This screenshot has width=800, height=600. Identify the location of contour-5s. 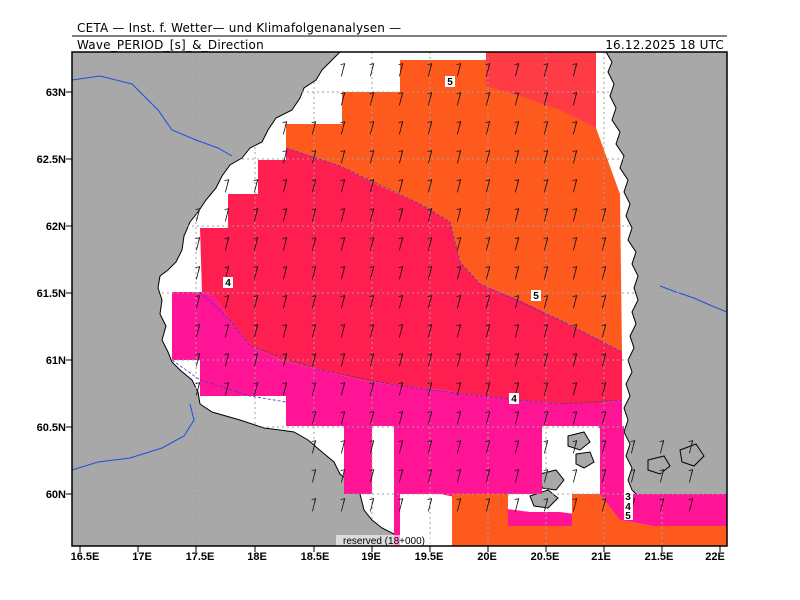
(454, 250).